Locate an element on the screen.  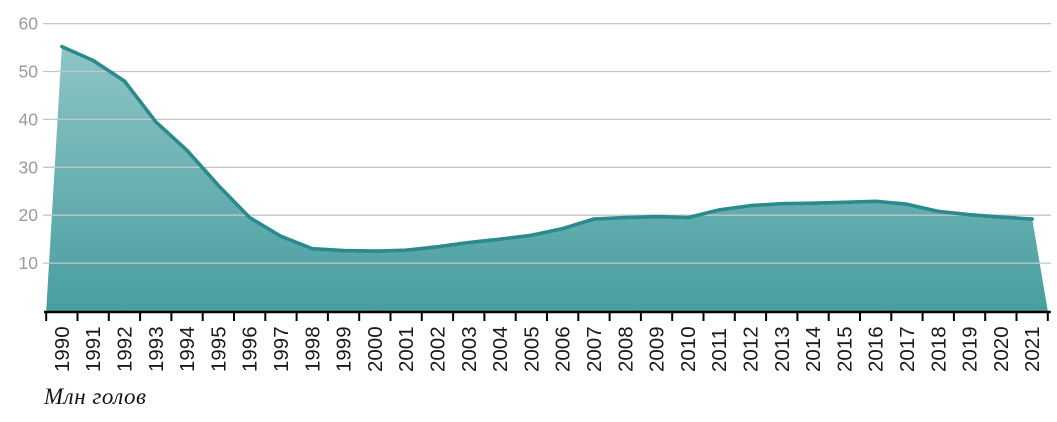
y-axis-label-20: 20 is located at coordinates (29, 215).